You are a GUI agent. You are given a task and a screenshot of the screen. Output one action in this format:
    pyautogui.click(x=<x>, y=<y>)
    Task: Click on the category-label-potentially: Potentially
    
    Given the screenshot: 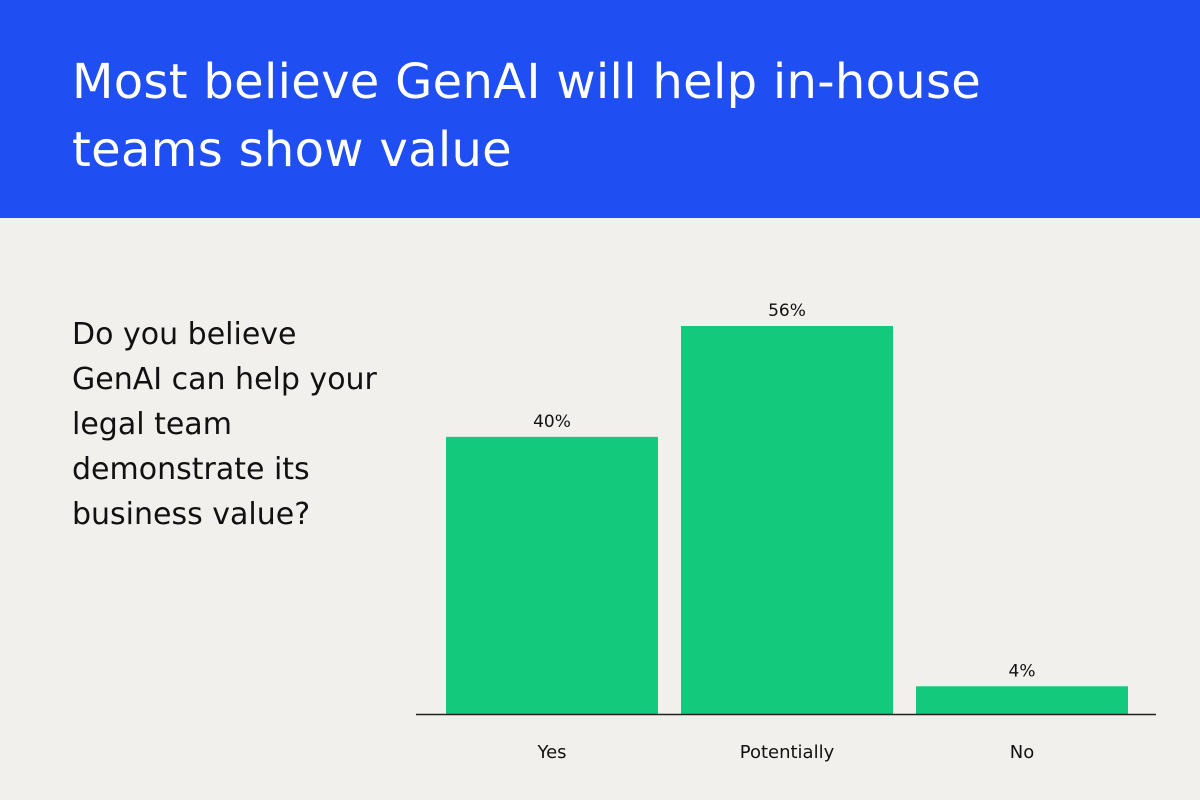 What is the action you would take?
    pyautogui.click(x=787, y=752)
    